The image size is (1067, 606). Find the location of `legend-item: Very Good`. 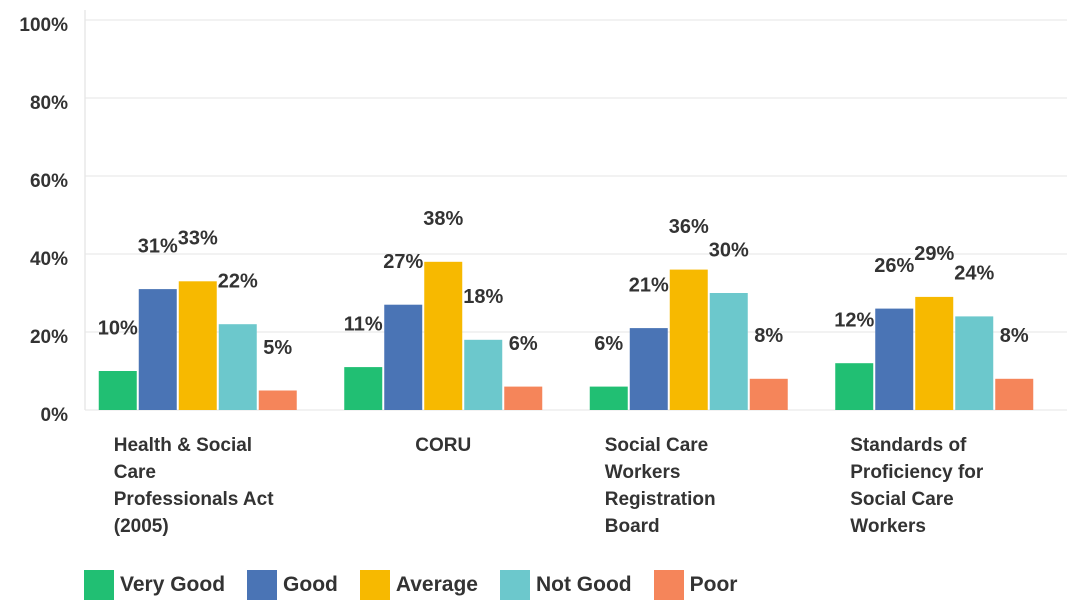

legend-item: Very Good is located at coordinates (154, 585).